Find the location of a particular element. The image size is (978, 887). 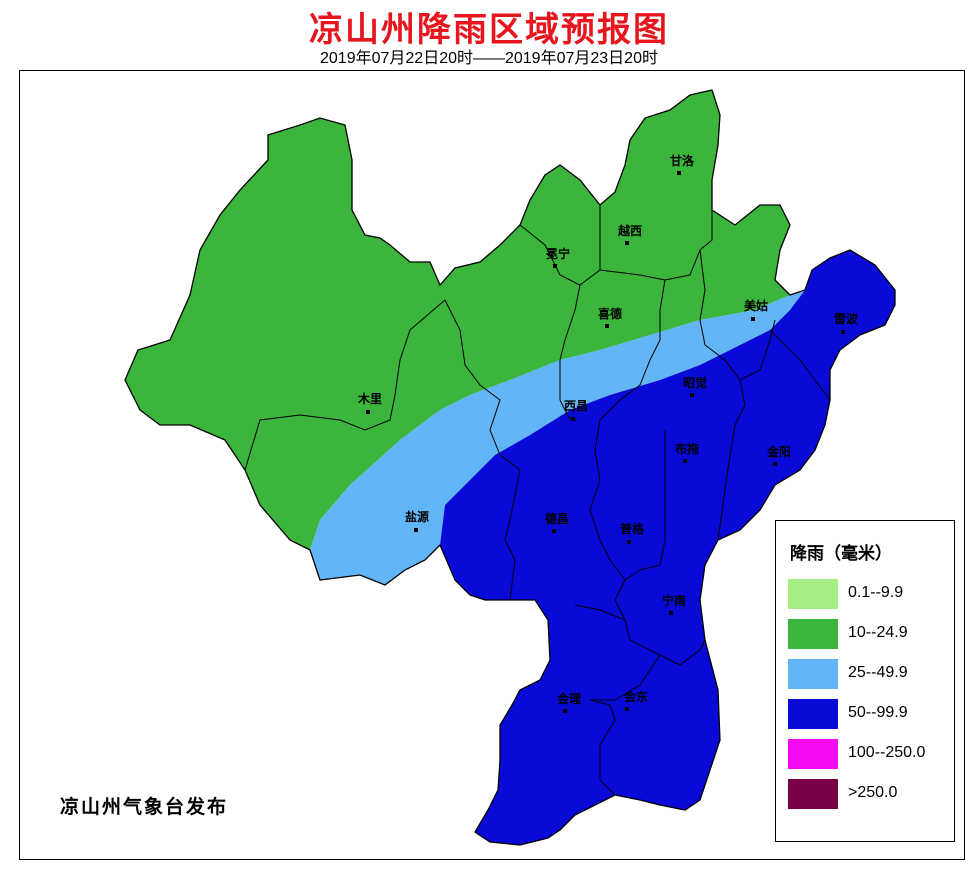

county-label-ningnan: 宁南 is located at coordinates (674, 601).